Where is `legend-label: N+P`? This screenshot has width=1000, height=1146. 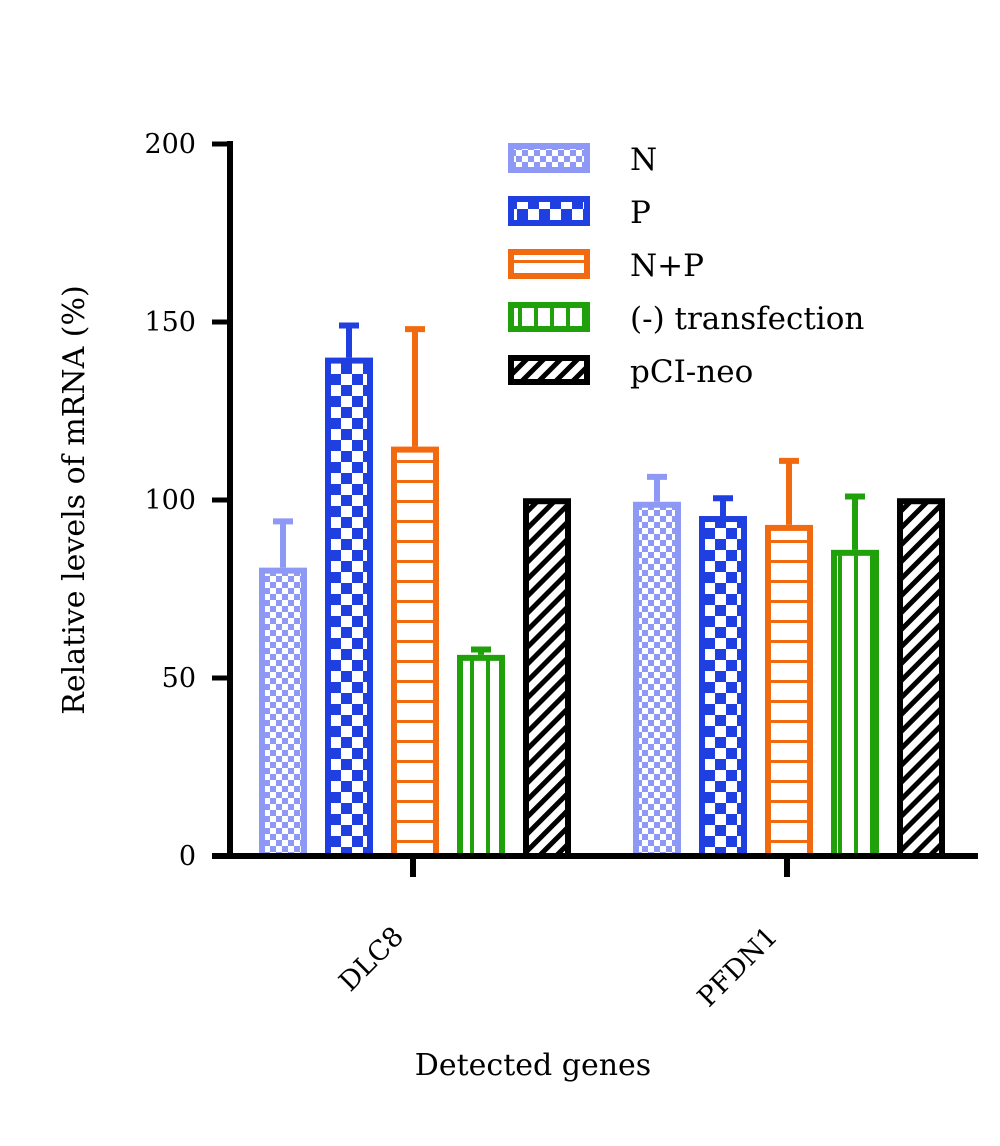
legend-label: N+P is located at coordinates (667, 266).